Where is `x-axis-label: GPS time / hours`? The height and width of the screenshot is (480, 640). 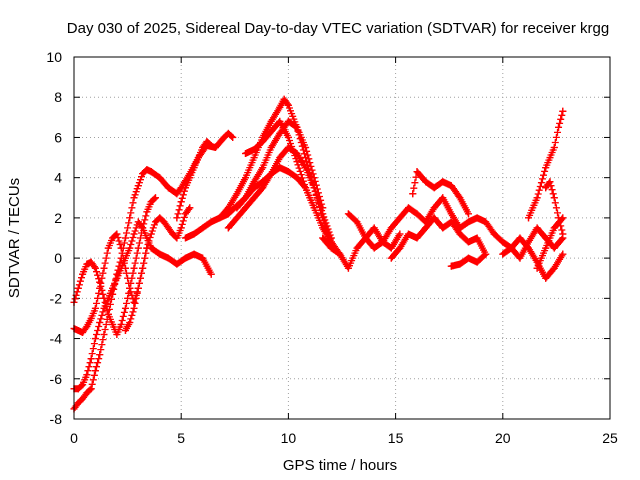
x-axis-label: GPS time / hours is located at coordinates (340, 465).